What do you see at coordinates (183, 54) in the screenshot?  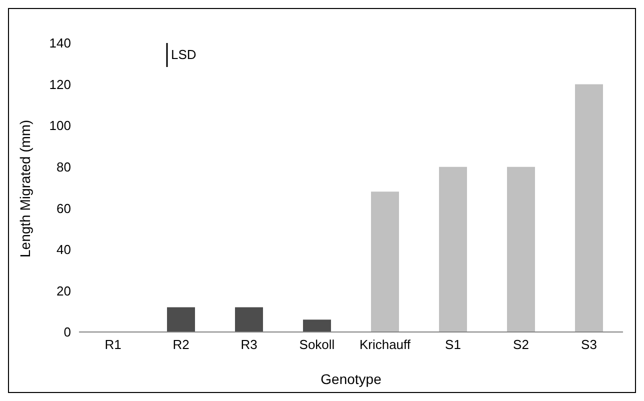 I see `annotation: LSD` at bounding box center [183, 54].